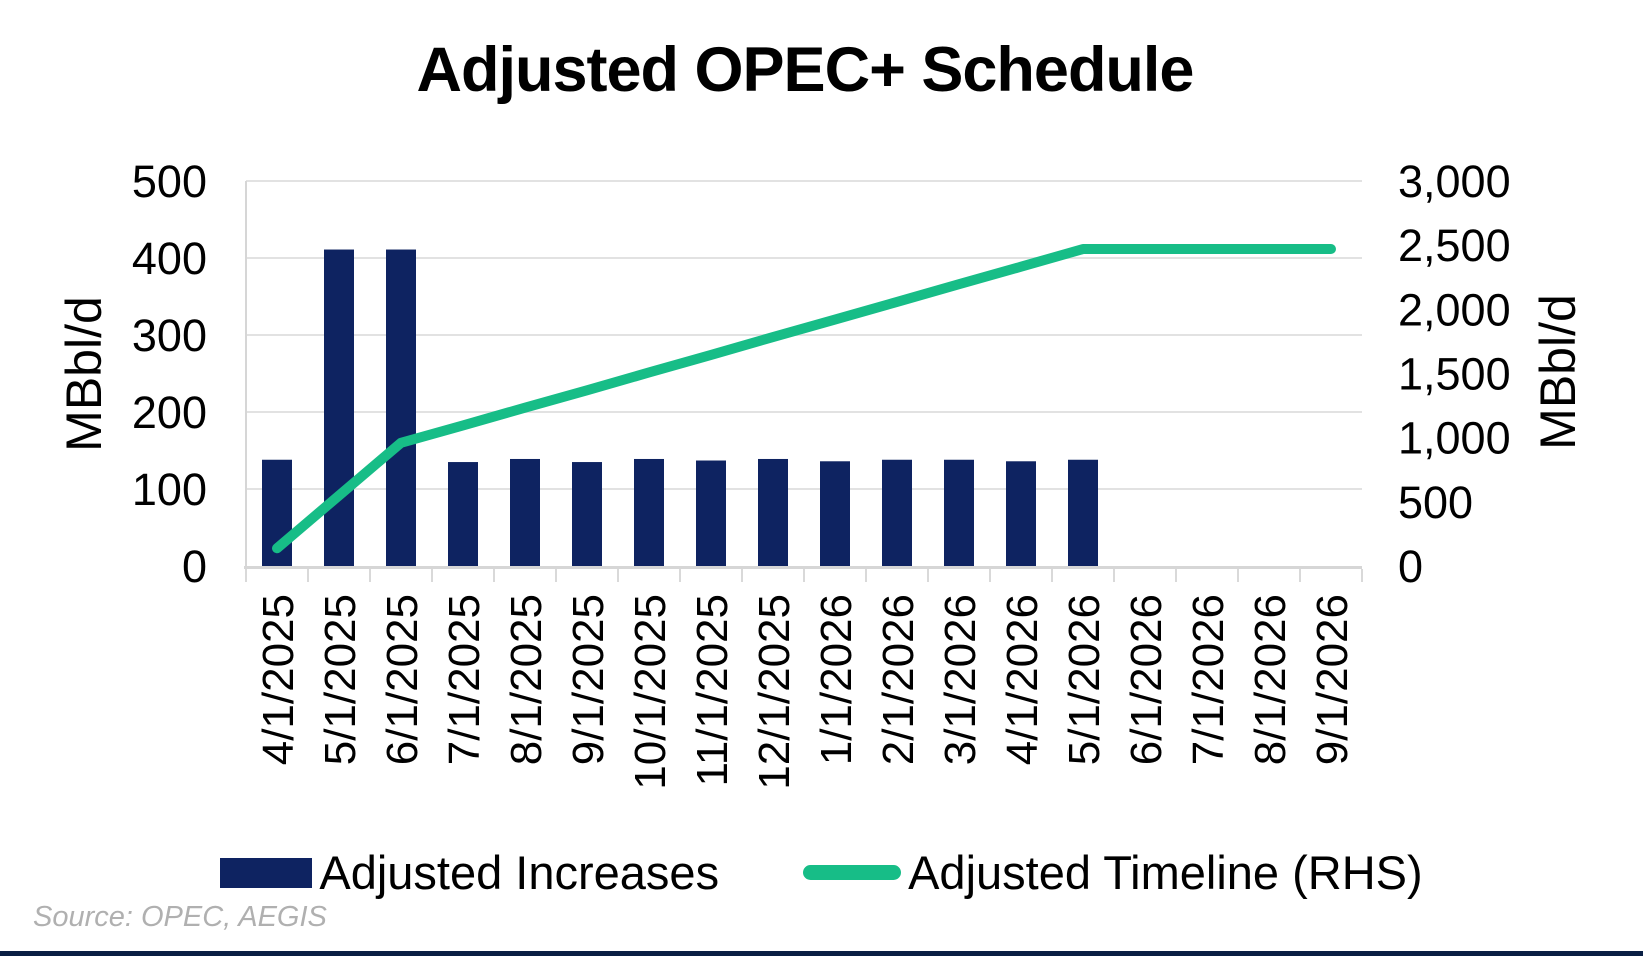 Image resolution: width=1643 pixels, height=958 pixels. Describe the element at coordinates (169, 412) in the screenshot. I see `left-axis-tick-label: 200` at that location.